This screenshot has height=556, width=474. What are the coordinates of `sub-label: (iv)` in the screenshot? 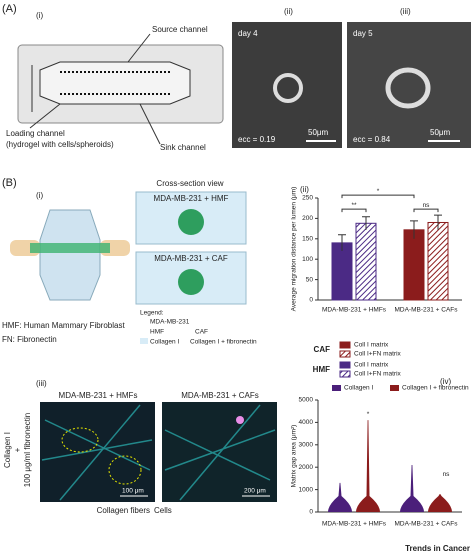 It's located at (445, 381).